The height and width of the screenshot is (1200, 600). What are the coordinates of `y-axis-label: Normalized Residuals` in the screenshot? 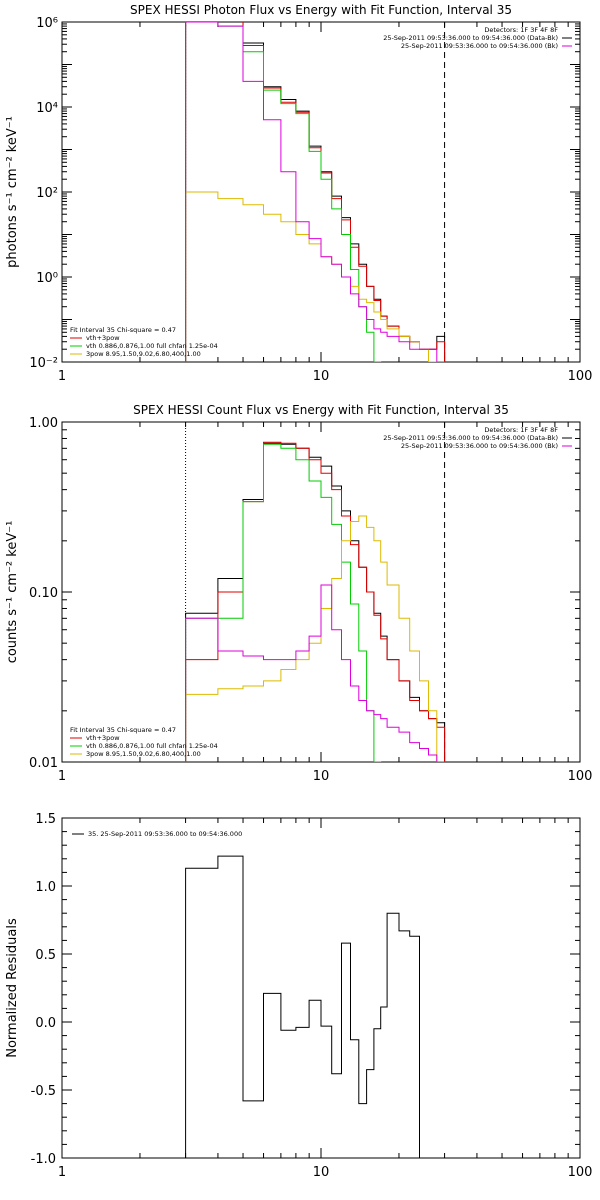 It's located at (12, 988).